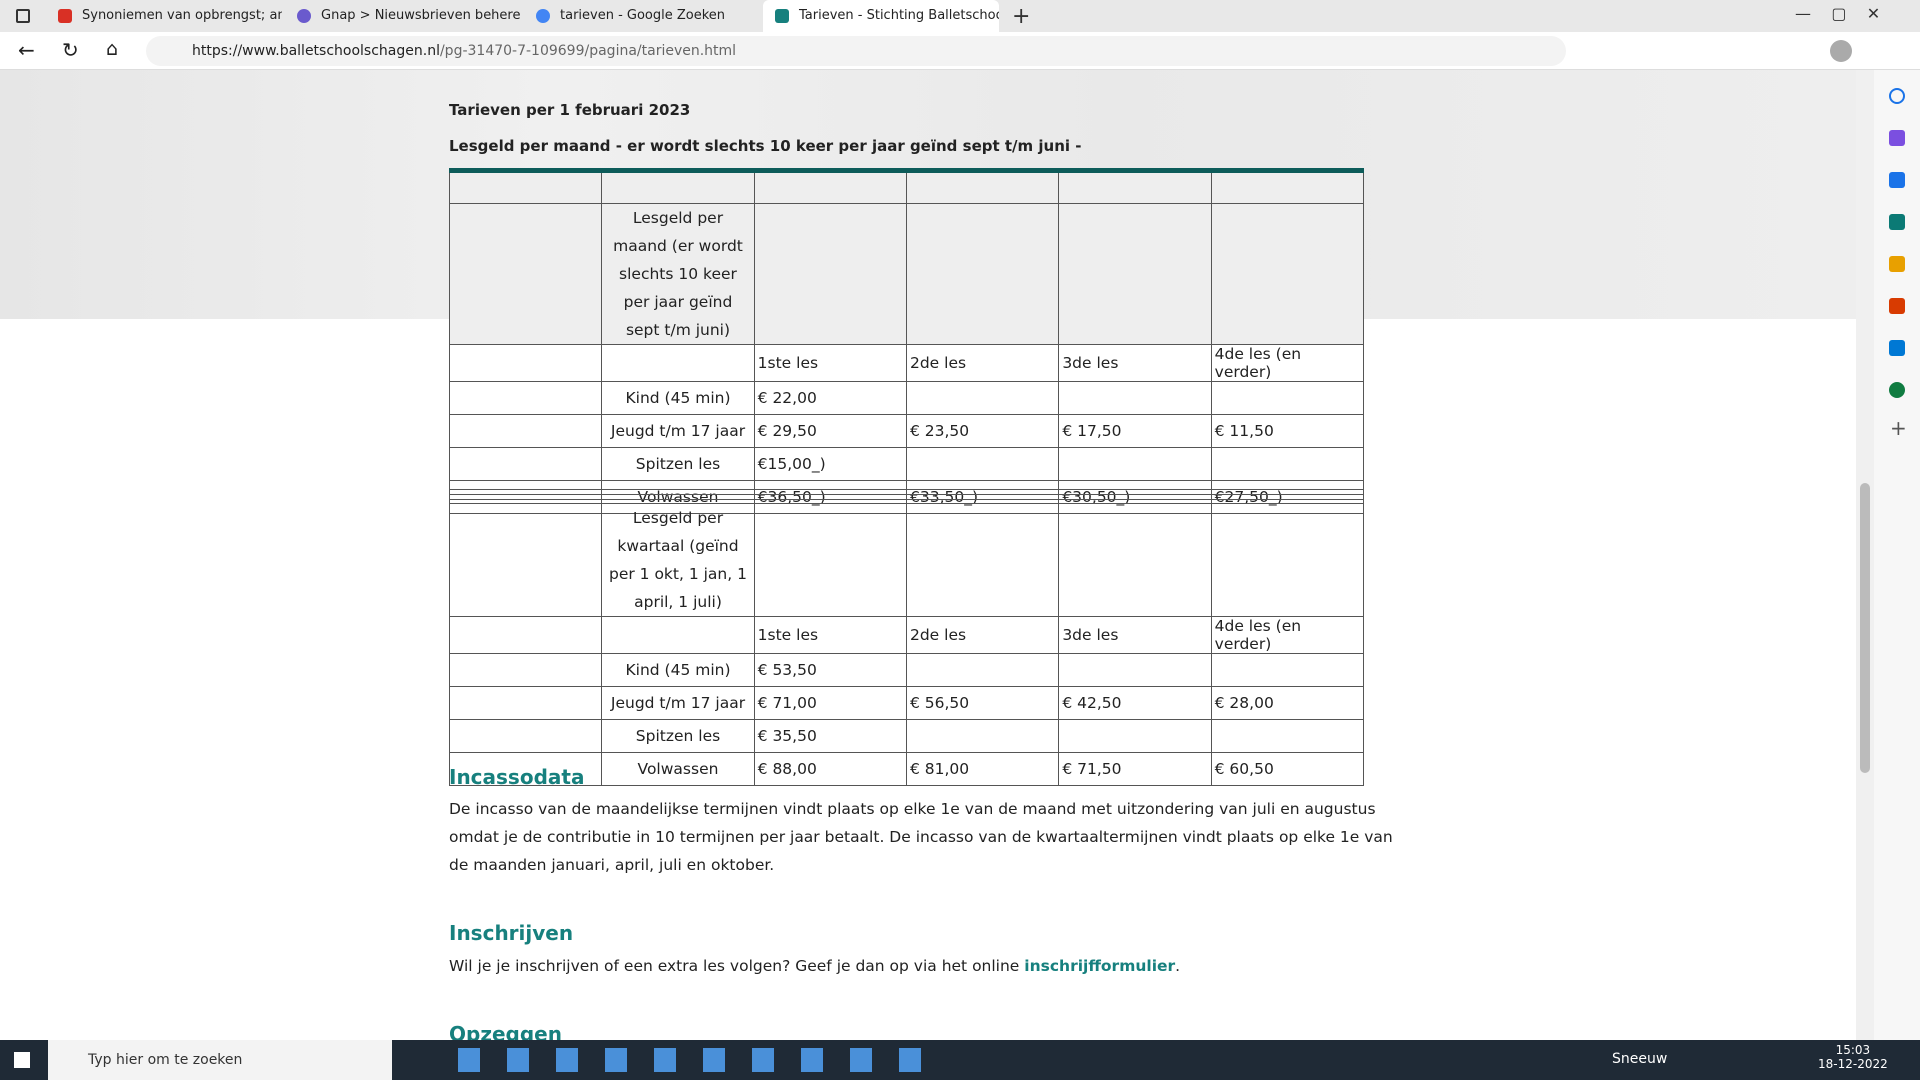  I want to click on search-box: Typ hier om te zoeken, so click(220, 1060).